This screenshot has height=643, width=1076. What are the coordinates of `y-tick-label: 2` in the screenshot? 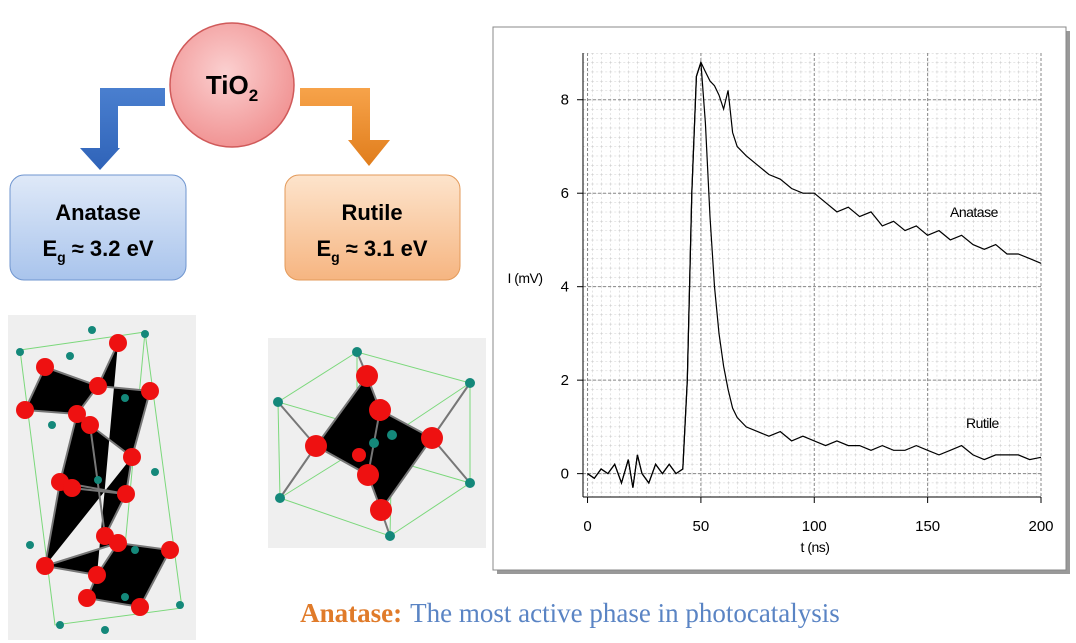 It's located at (565, 380).